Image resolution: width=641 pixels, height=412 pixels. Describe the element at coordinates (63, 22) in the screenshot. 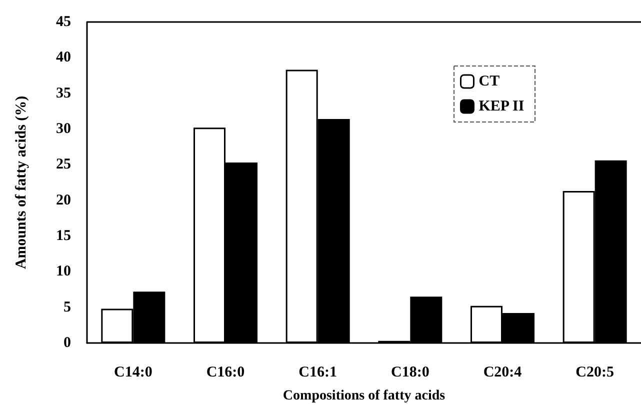

I see `y-tick-label: 45` at that location.